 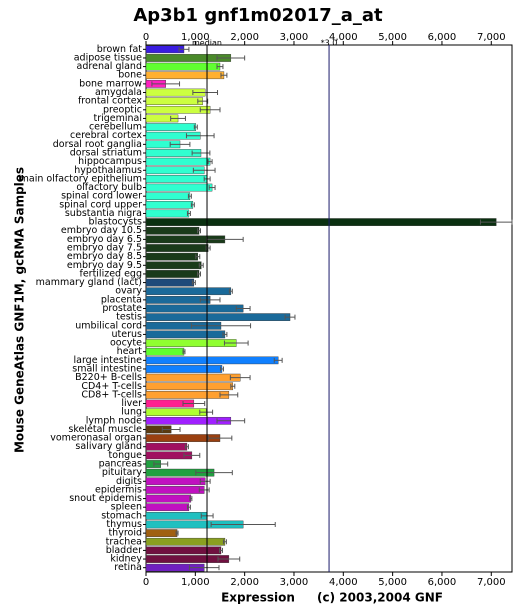 What do you see at coordinates (195, 582) in the screenshot?
I see `x-tick-label-bottom: 1,000` at bounding box center [195, 582].